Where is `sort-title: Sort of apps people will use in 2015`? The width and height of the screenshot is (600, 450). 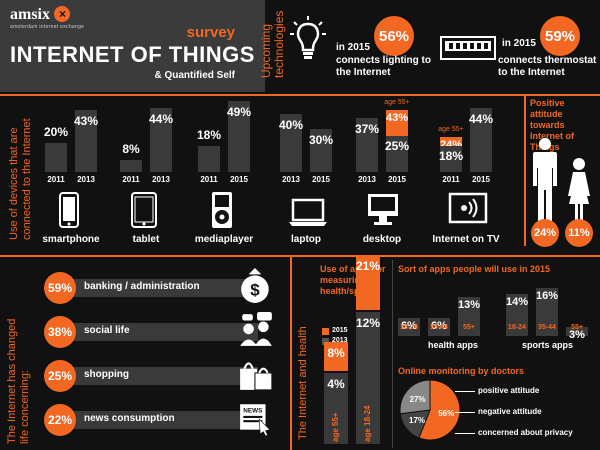
sort-title: Sort of apps people will use in 2015 is located at coordinates (474, 269).